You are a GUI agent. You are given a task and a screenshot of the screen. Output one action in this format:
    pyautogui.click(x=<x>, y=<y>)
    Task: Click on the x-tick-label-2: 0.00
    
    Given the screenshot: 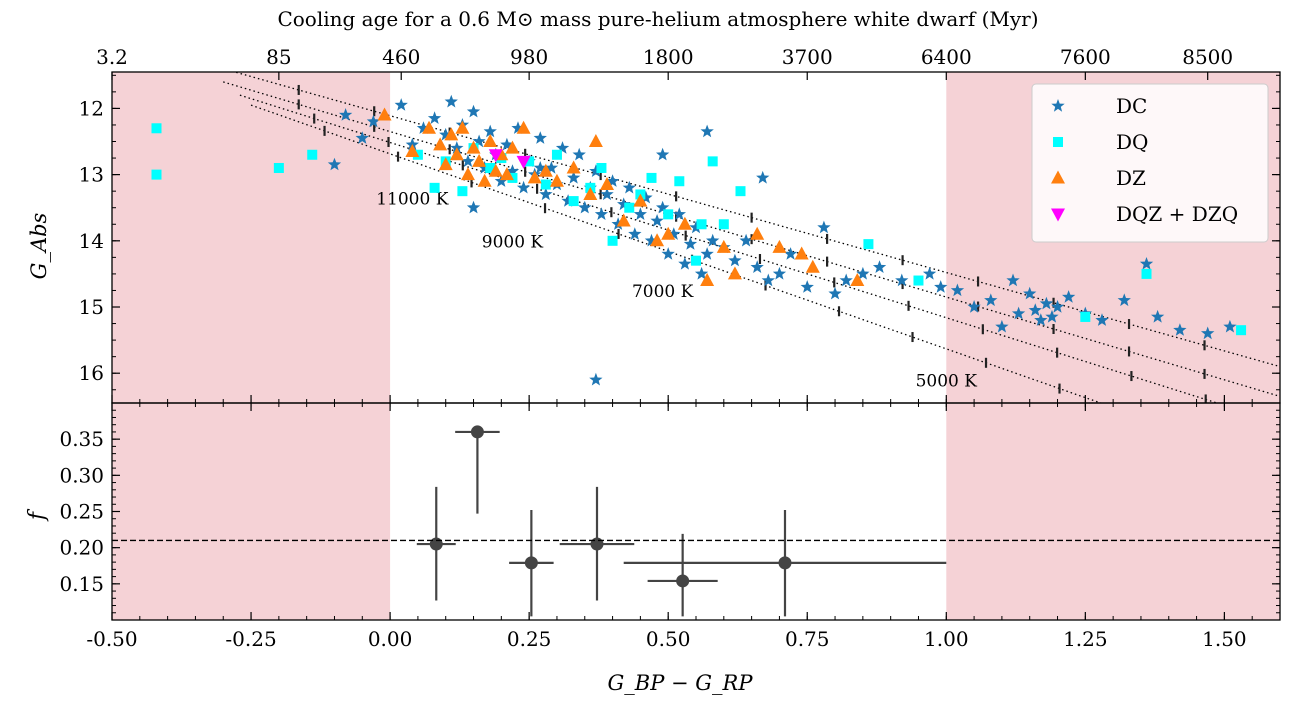 What is the action you would take?
    pyautogui.click(x=390, y=639)
    